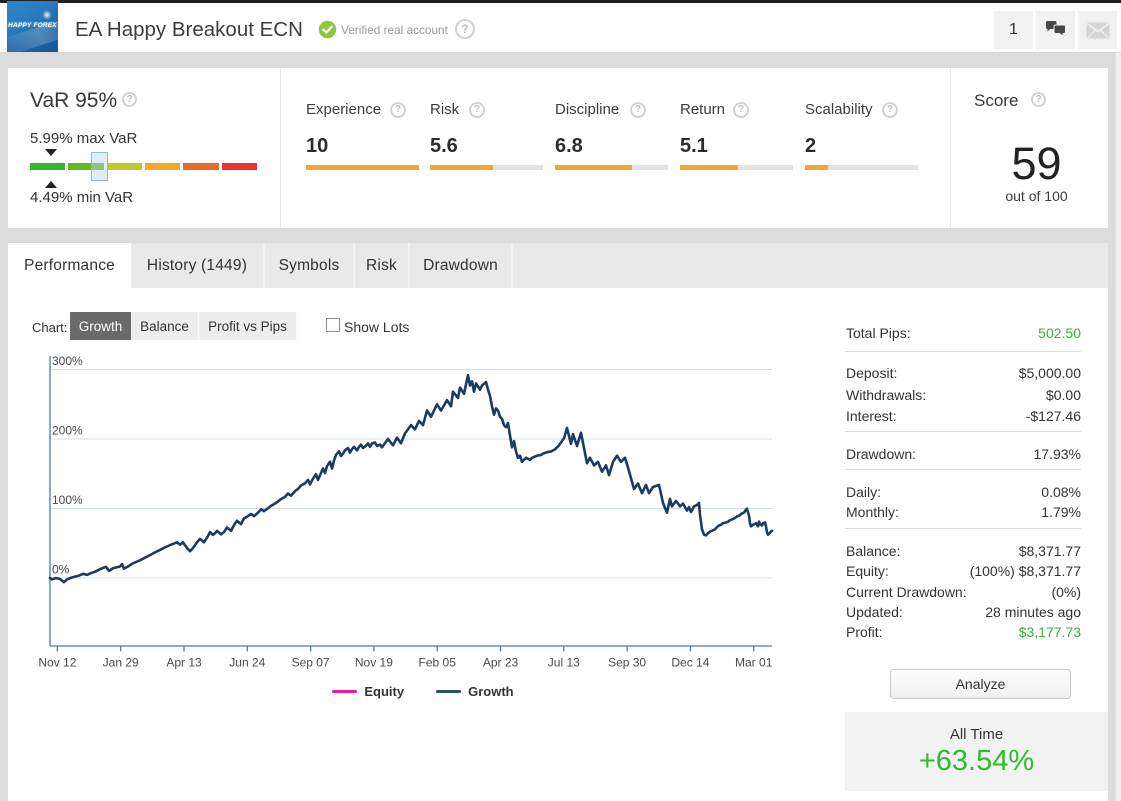 This screenshot has height=801, width=1121. I want to click on analyze-button: Analyze, so click(980, 684).